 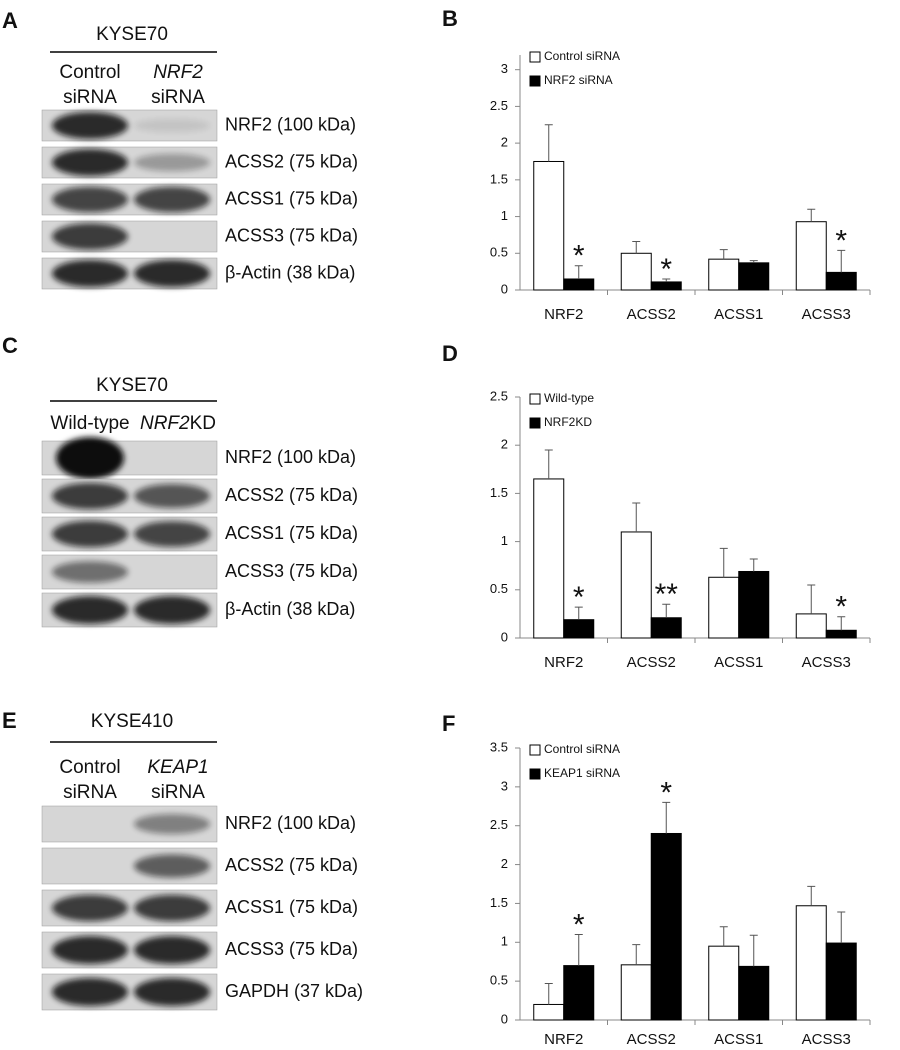 I want to click on cell-line: KYSE410, so click(x=132, y=721).